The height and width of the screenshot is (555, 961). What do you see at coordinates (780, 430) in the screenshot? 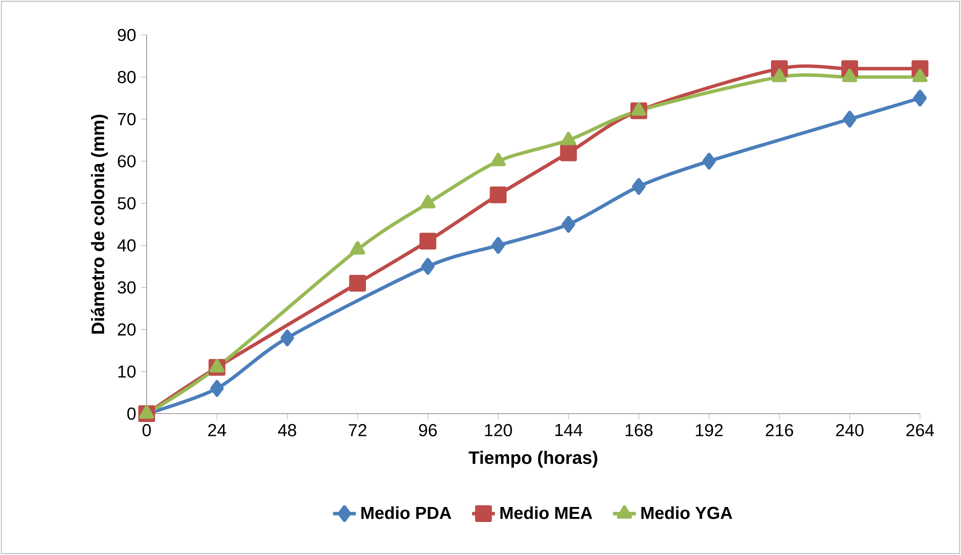
I see `x-tick-label: 216` at bounding box center [780, 430].